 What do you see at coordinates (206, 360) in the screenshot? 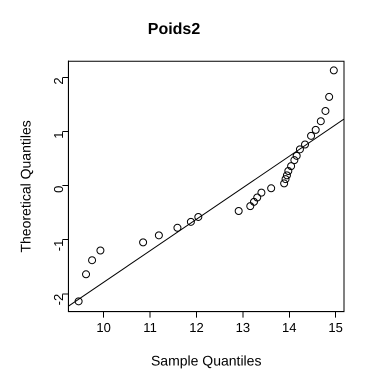
I see `x-axis-title: Sample Quantiles` at bounding box center [206, 360].